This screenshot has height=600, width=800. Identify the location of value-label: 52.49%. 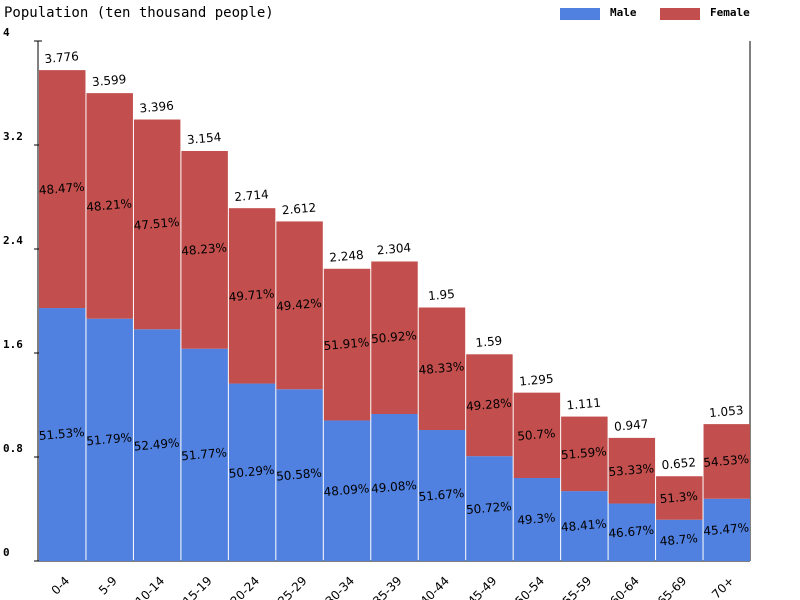
(156, 445).